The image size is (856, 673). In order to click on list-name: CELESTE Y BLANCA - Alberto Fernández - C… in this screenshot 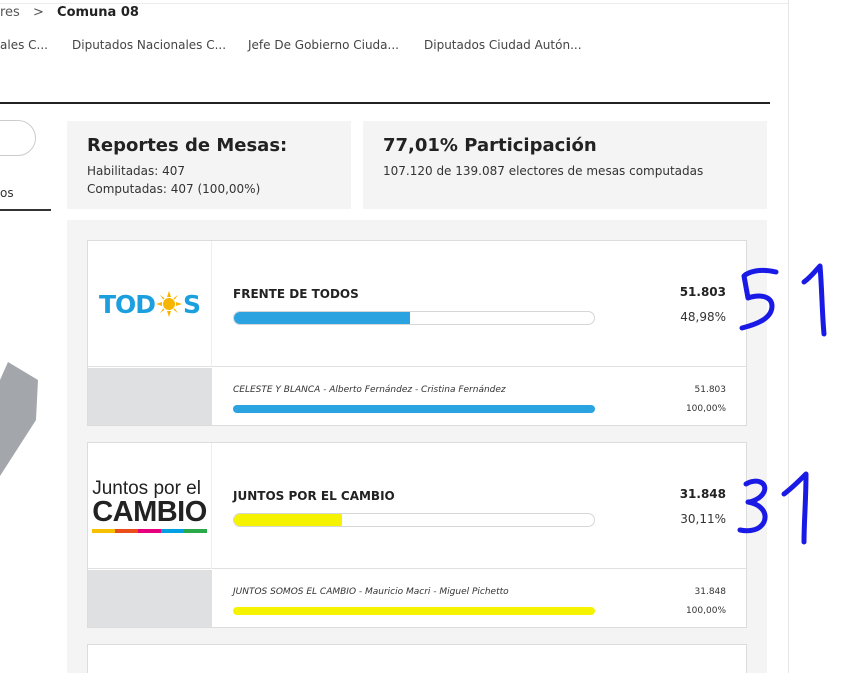, I will do `click(369, 390)`.